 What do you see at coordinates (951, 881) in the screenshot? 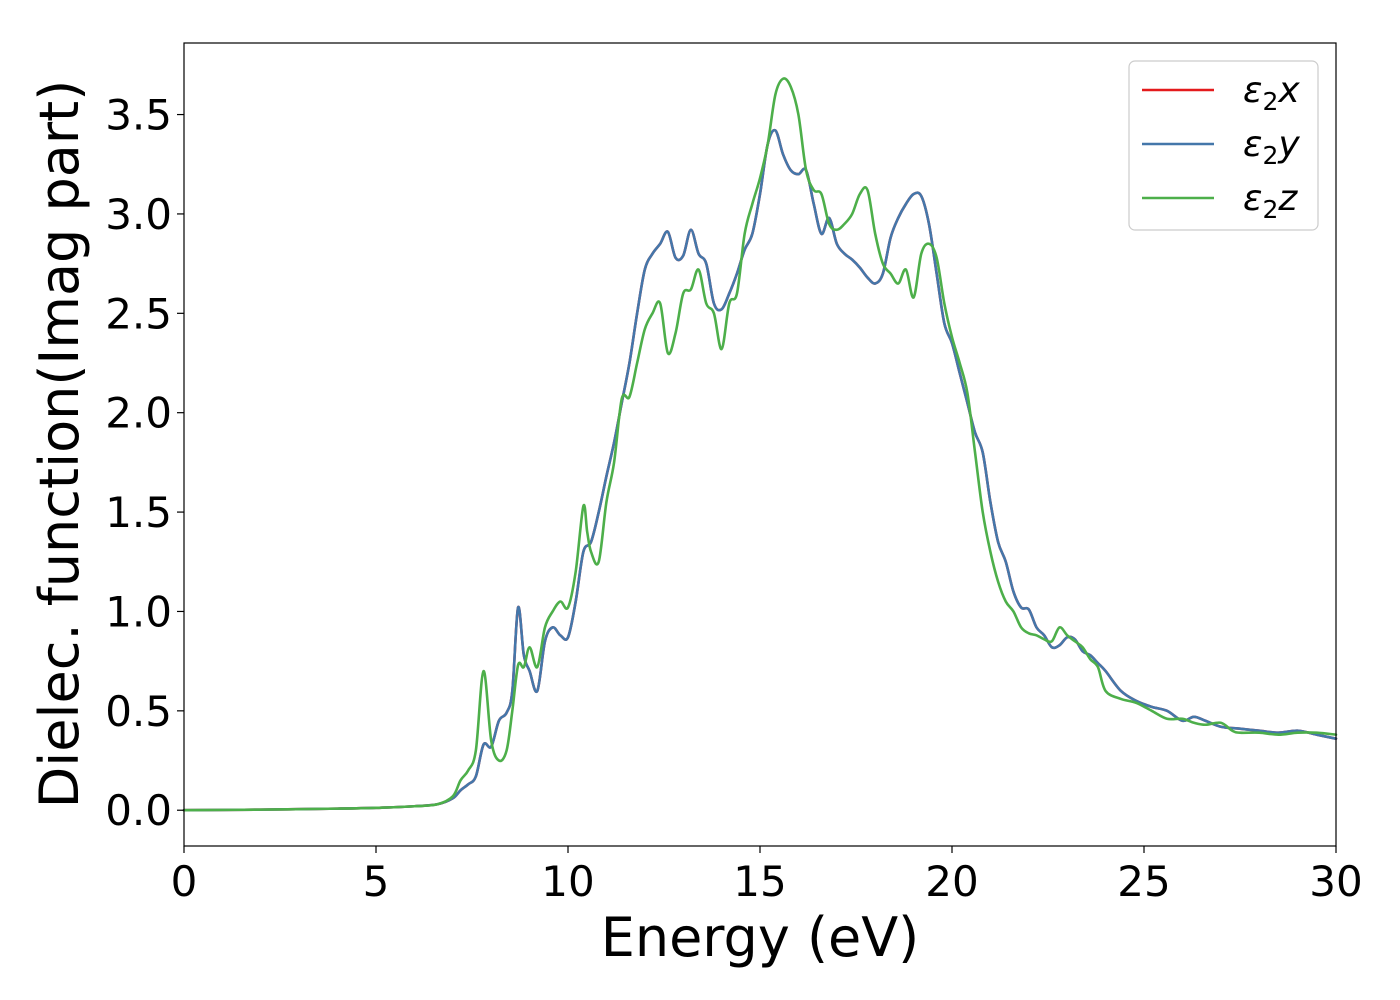
I see `x-tick-label: 20` at bounding box center [951, 881].